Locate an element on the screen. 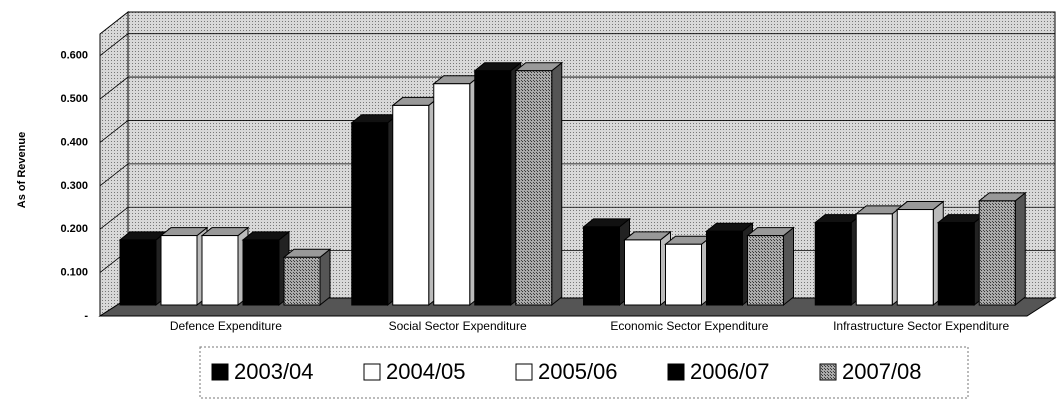 This screenshot has height=411, width=1059. x-tick-label: Infrastructure Sector Expenditure is located at coordinates (921, 326).